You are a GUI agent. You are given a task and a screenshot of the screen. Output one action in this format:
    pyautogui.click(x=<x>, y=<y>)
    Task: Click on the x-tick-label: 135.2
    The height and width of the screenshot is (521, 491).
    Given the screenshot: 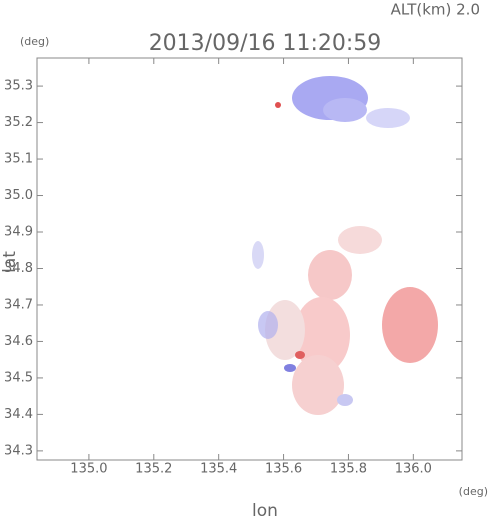 What is the action you would take?
    pyautogui.click(x=153, y=469)
    